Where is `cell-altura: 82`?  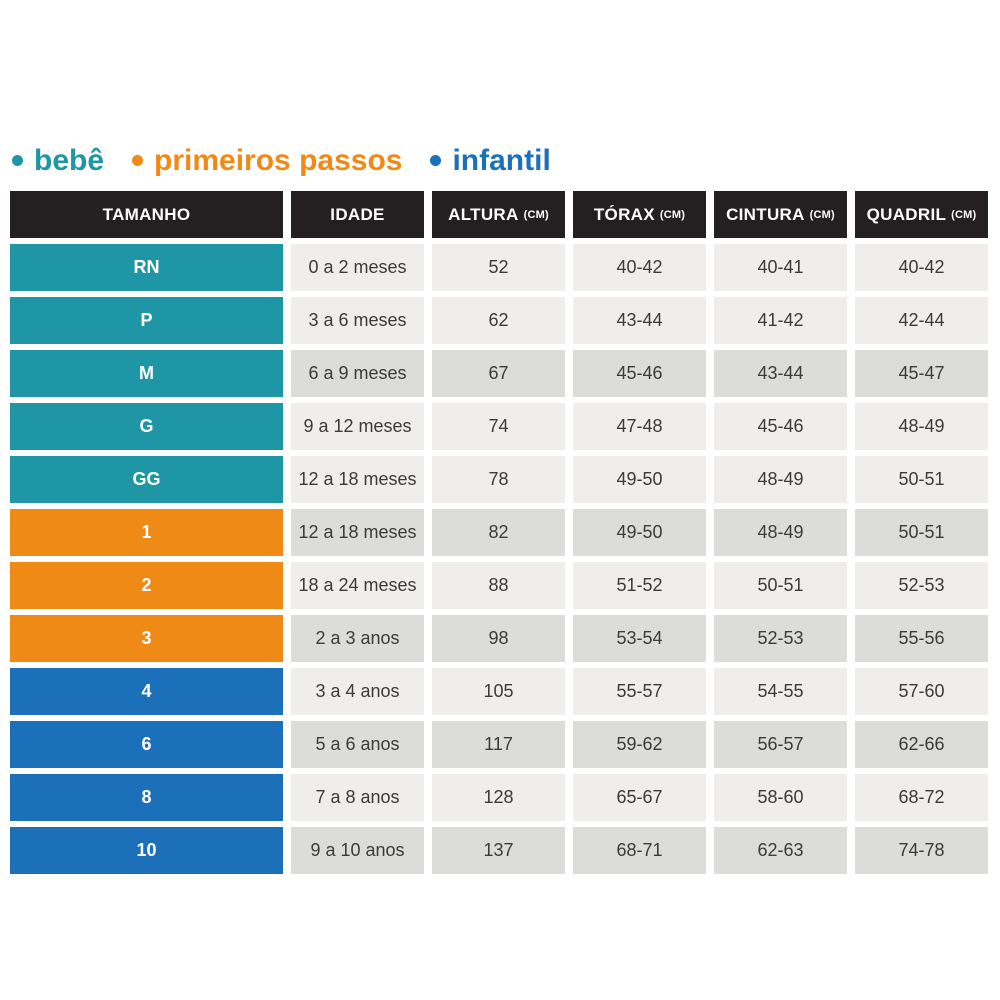
cell-altura: 82 is located at coordinates (498, 532).